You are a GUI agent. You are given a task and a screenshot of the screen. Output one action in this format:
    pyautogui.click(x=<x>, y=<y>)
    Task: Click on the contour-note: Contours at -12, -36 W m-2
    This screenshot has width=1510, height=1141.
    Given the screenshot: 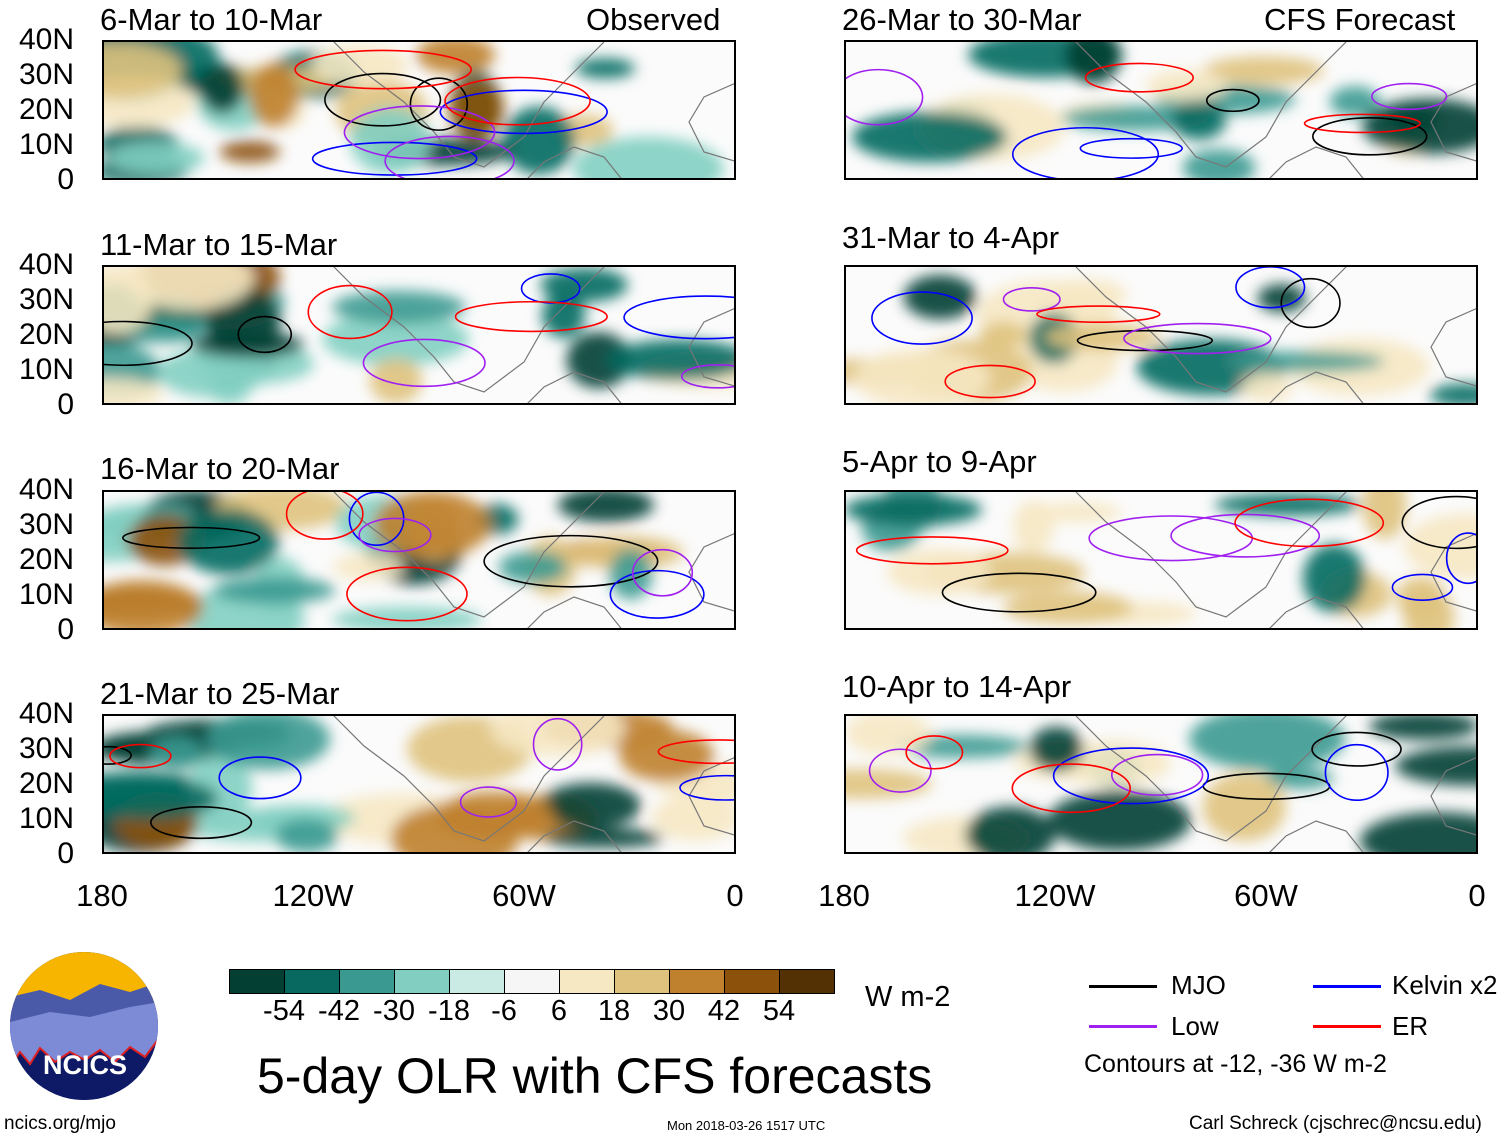 What is the action you would take?
    pyautogui.click(x=1235, y=1064)
    